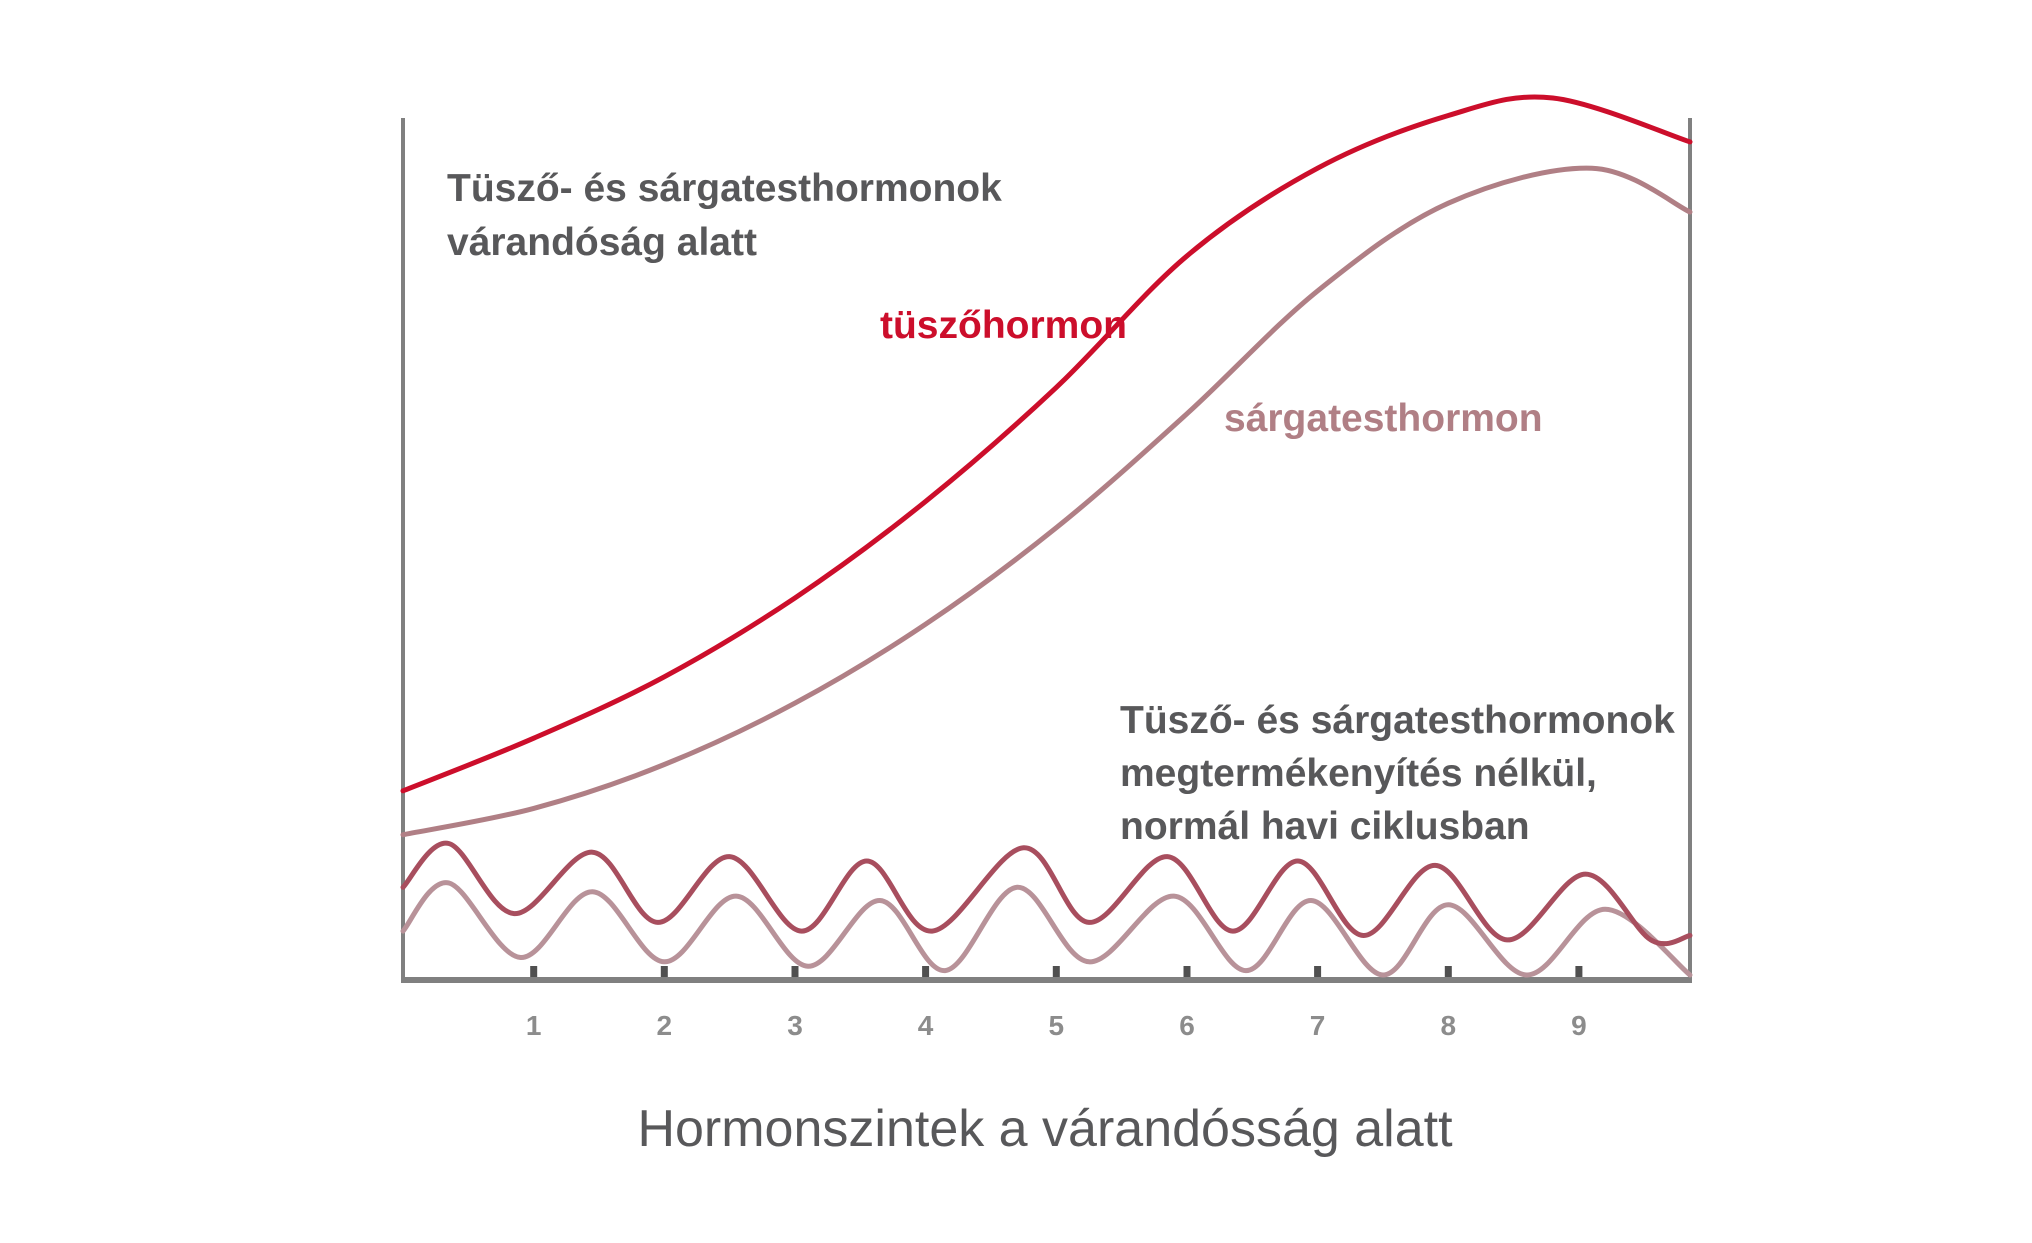 The width and height of the screenshot is (2032, 1243). I want to click on x-tick-label-5: 5, so click(1057, 1025).